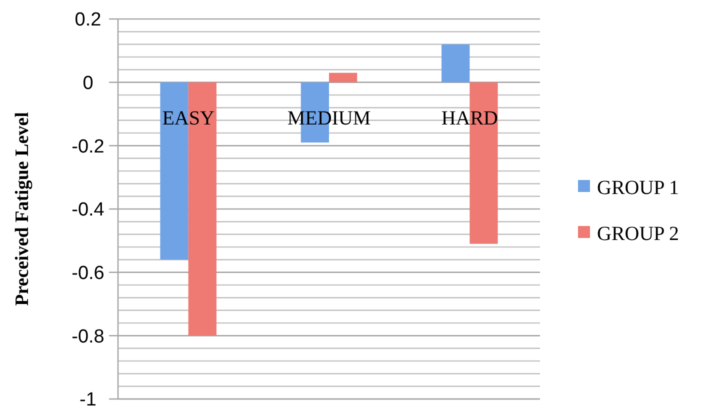 The width and height of the screenshot is (714, 414). Describe the element at coordinates (638, 188) in the screenshot. I see `legend-label: GROUP 1` at that location.